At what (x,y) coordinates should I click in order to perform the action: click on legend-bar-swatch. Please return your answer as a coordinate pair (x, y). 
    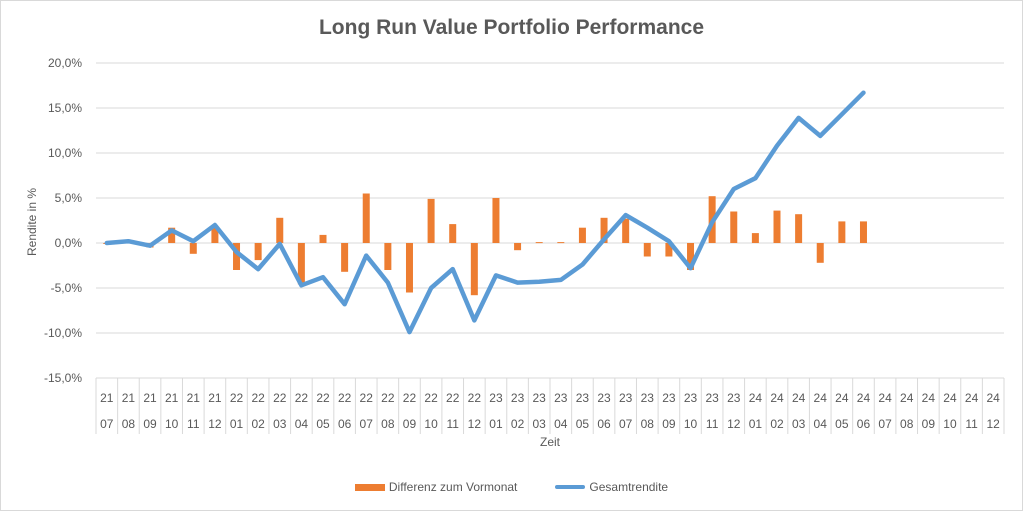
    Looking at the image, I should click on (369, 487).